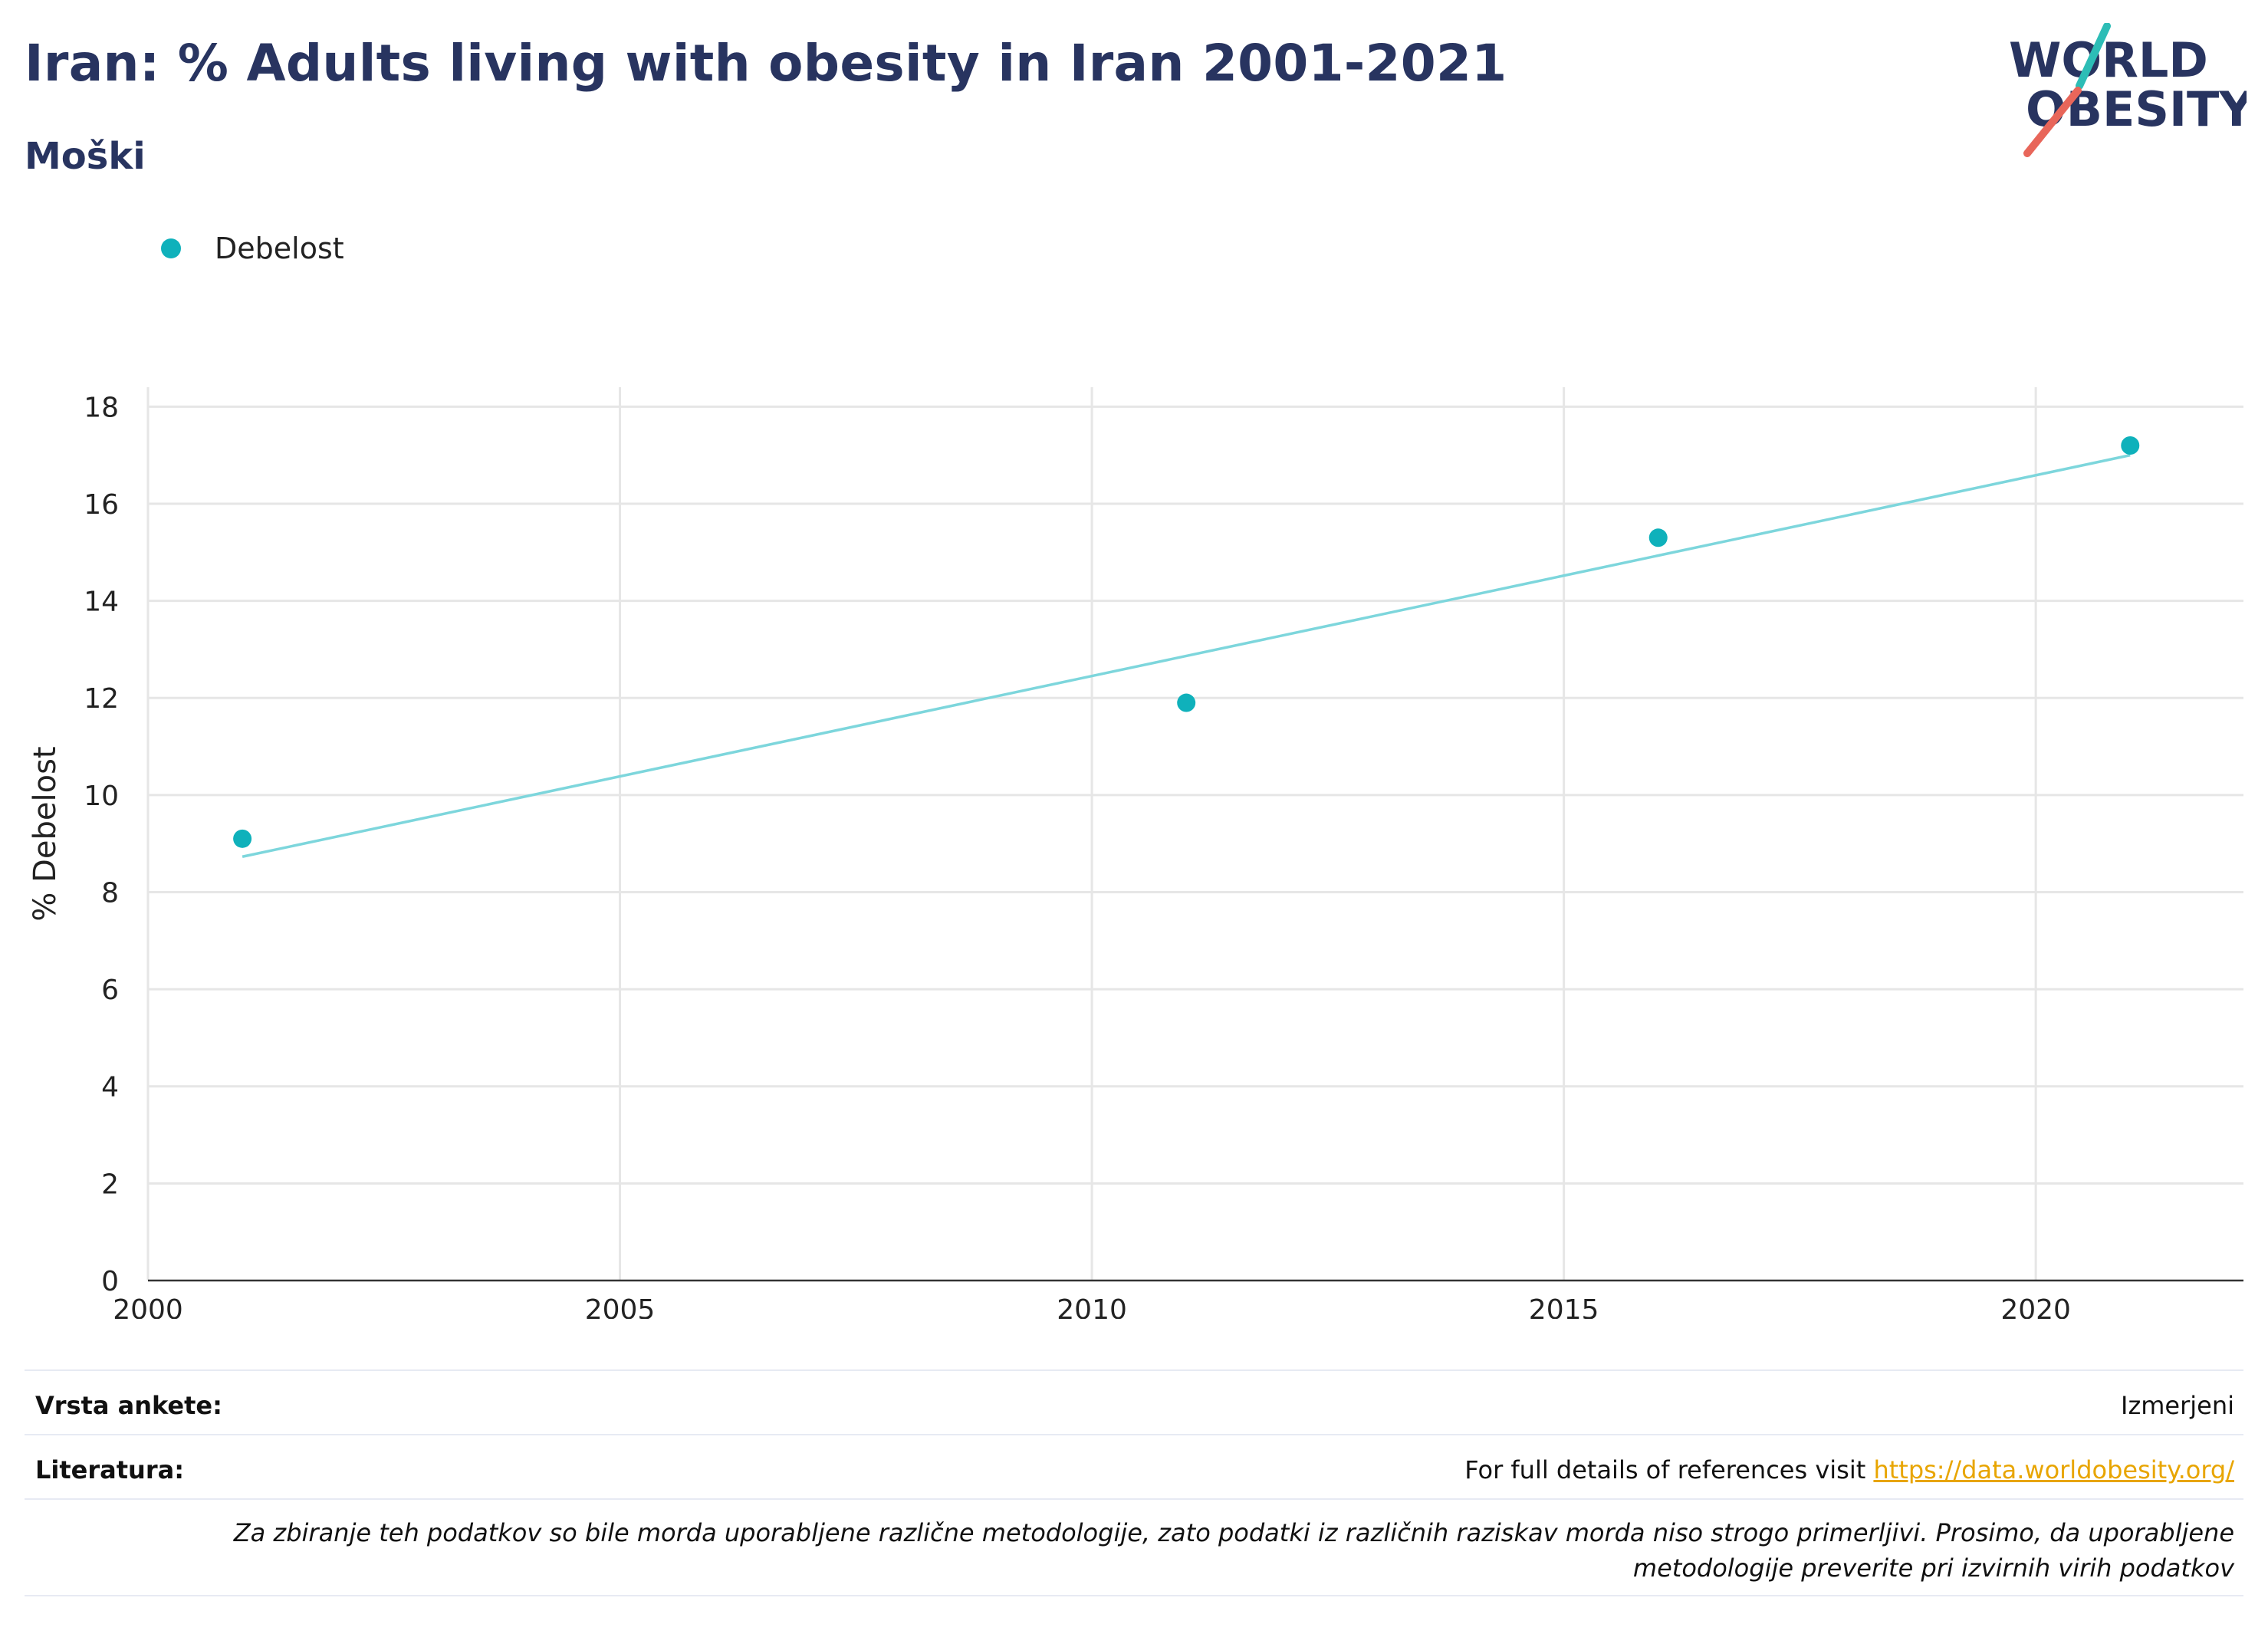 This screenshot has width=2268, height=1634. Describe the element at coordinates (85, 156) in the screenshot. I see `chart-subtitle: Moški` at that location.